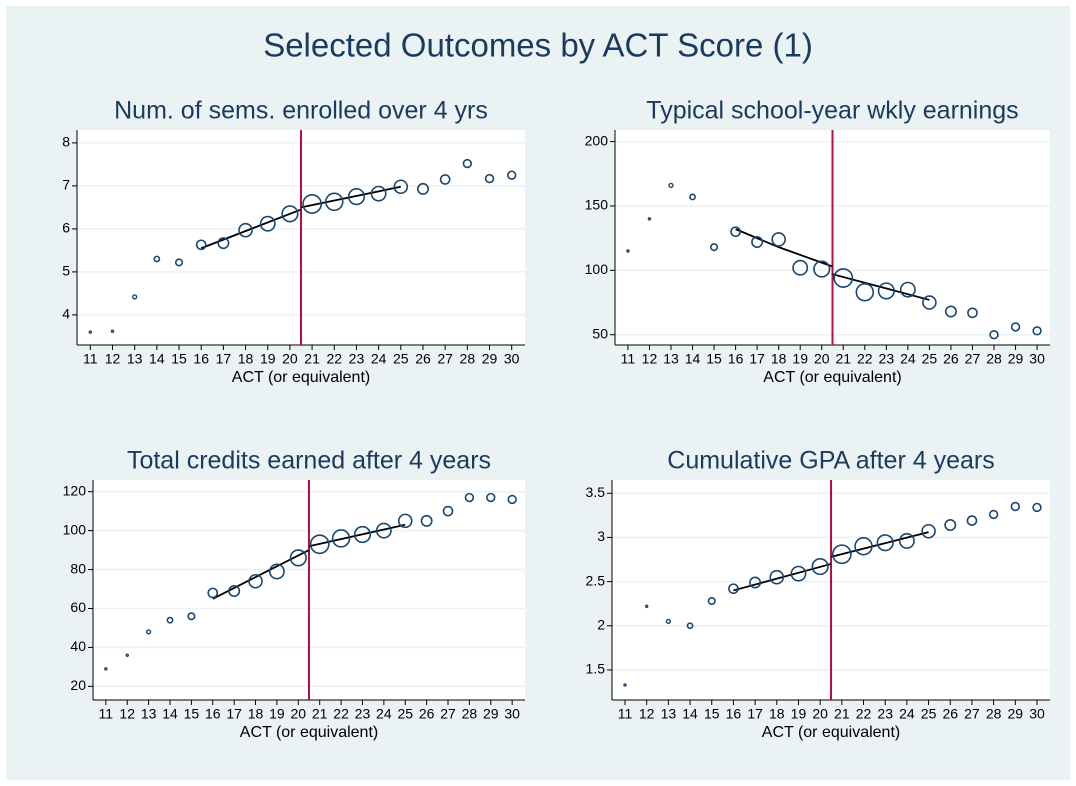 Image resolution: width=1076 pixels, height=786 pixels. What do you see at coordinates (830, 461) in the screenshot?
I see `panel-title: Cumulative GPA after 4 years` at bounding box center [830, 461].